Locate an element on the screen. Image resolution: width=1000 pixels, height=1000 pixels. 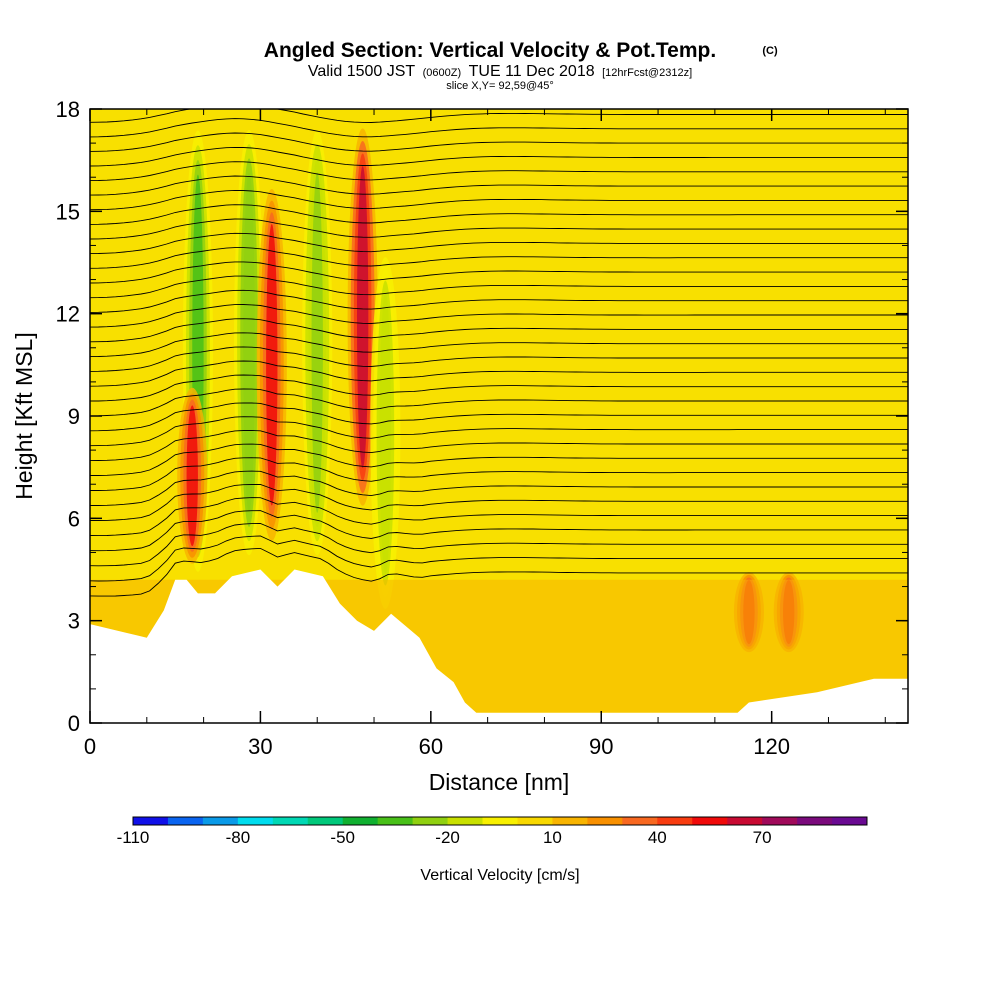
colorbar-tick-label: -110 is located at coordinates (133, 837).